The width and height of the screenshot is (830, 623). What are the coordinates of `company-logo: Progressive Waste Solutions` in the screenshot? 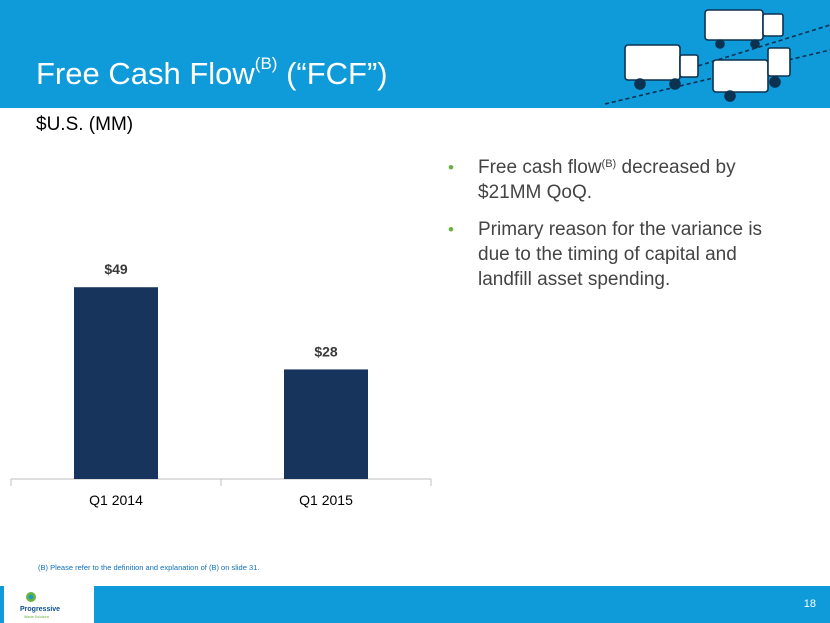 It's located at (49, 604).